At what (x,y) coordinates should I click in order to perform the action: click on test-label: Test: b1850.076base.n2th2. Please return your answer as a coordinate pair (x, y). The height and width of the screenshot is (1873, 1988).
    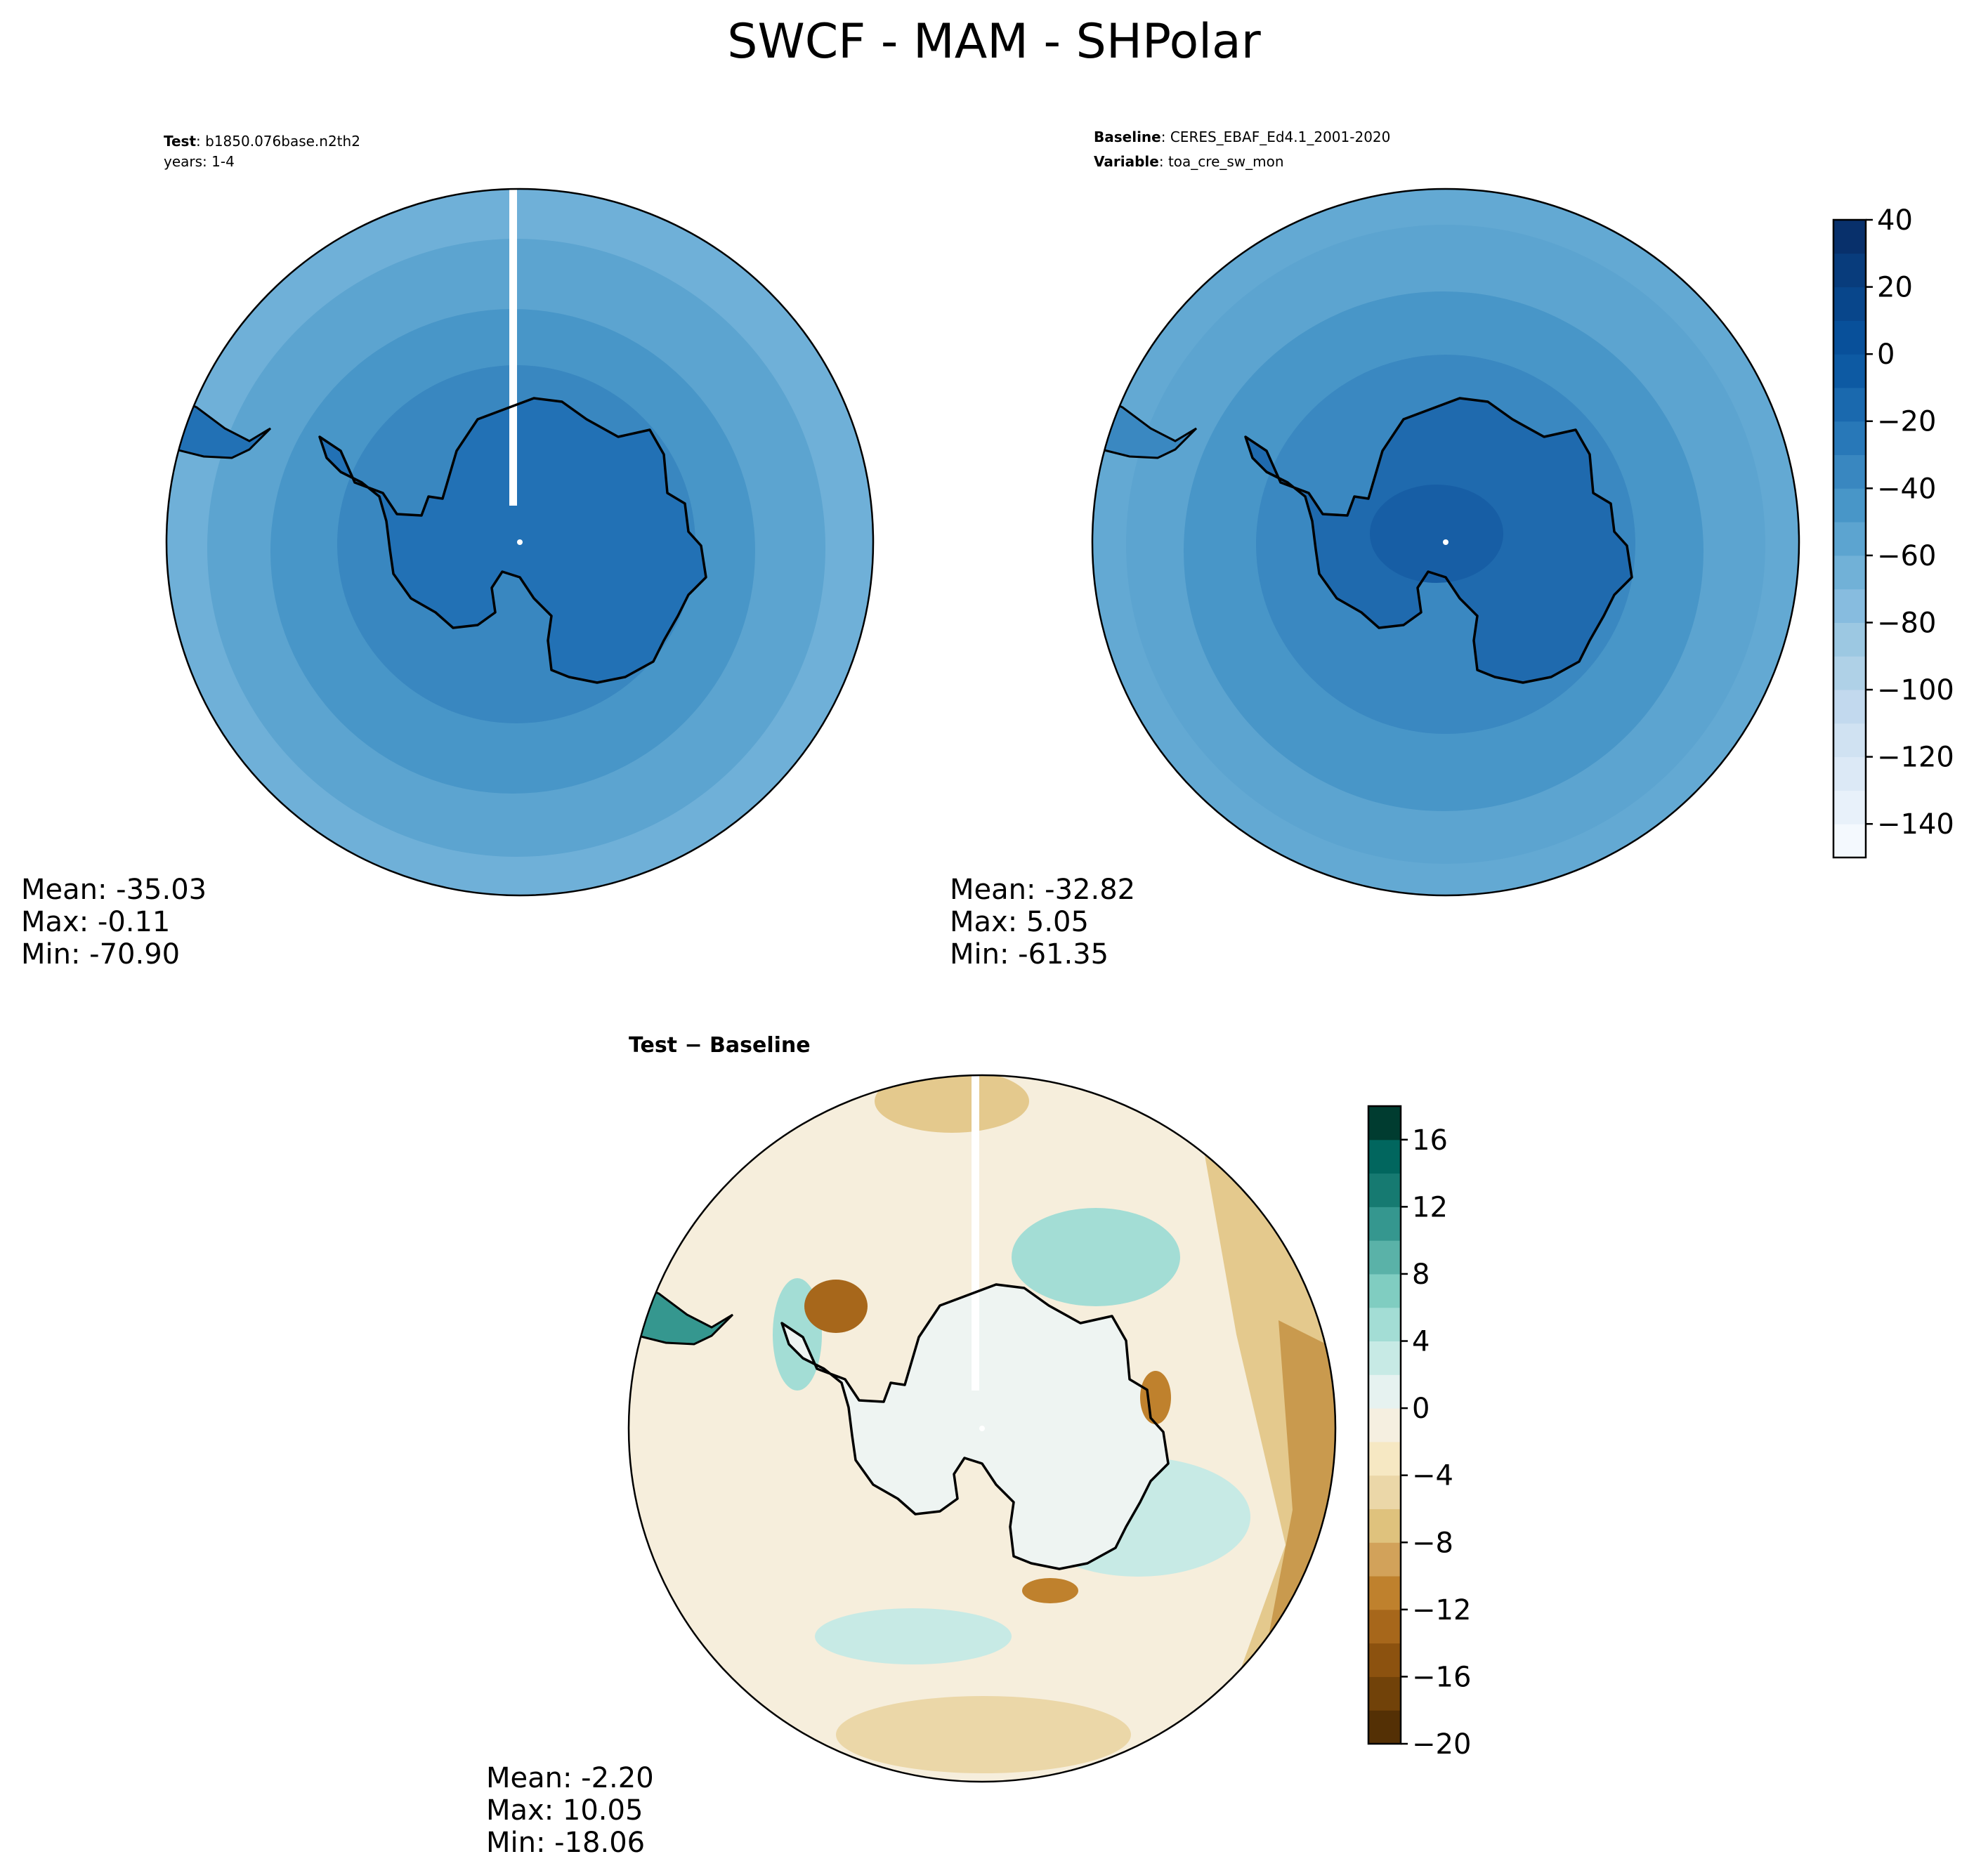
    Looking at the image, I should click on (262, 141).